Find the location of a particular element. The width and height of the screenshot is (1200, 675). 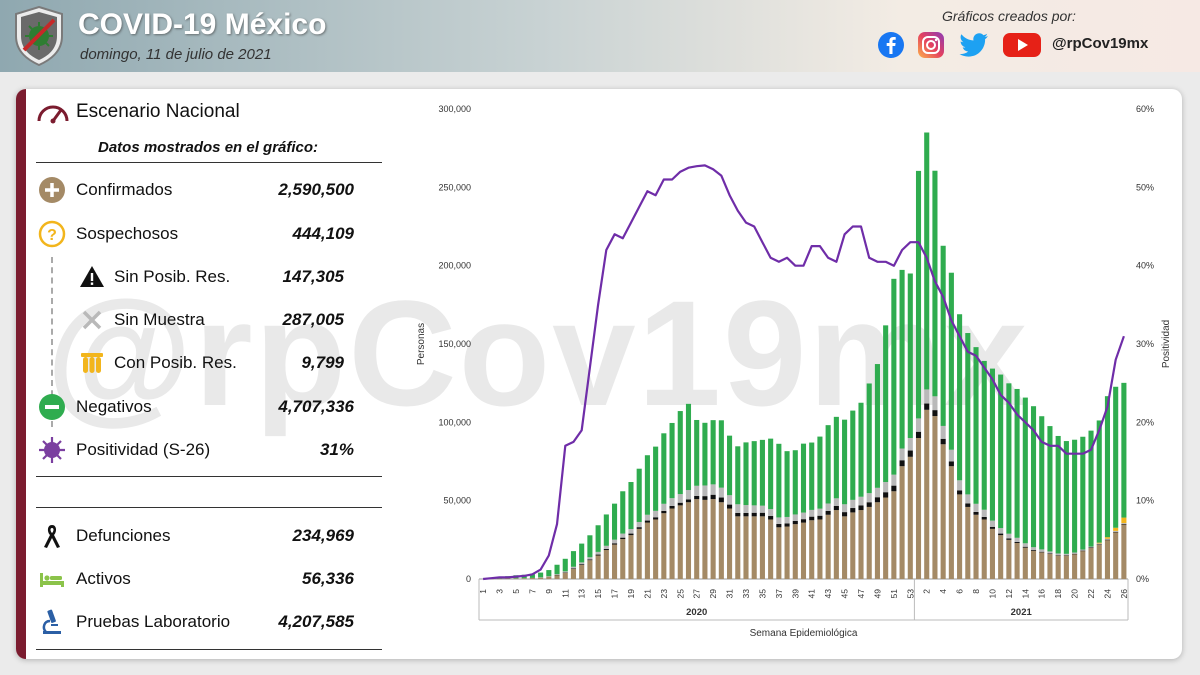

shield-logo-icon is located at coordinates (39, 36).